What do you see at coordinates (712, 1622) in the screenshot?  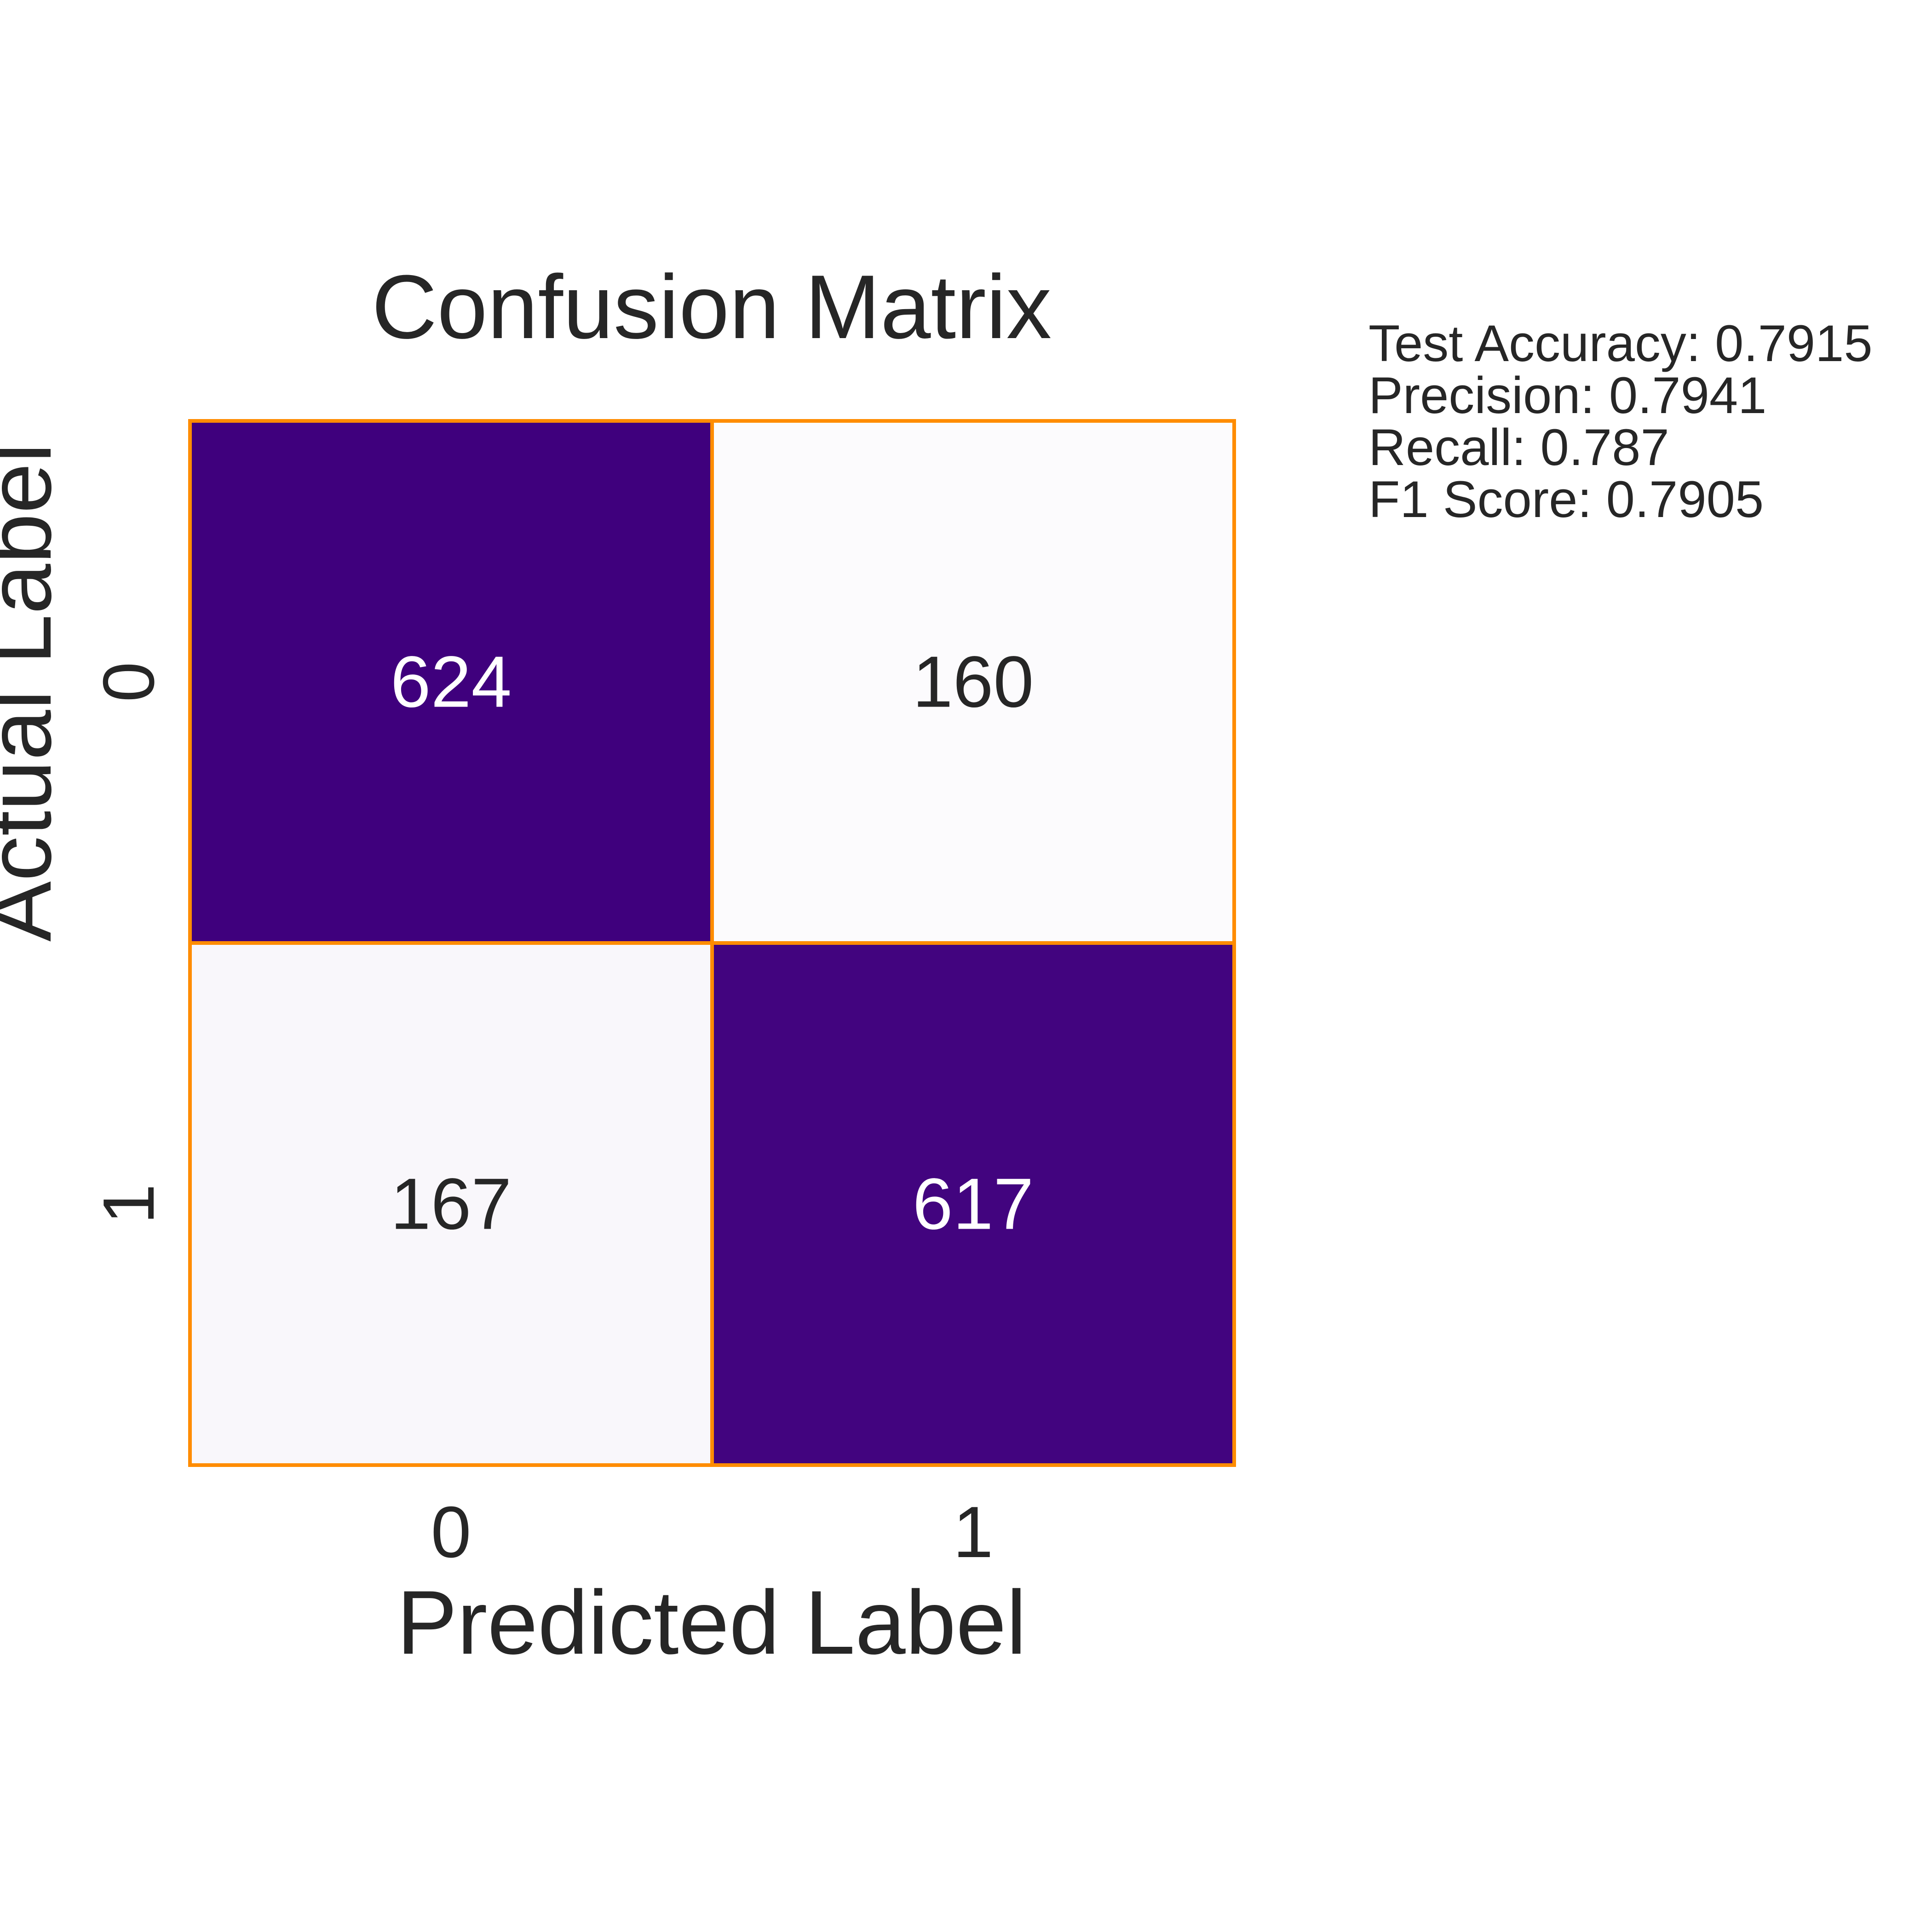 I see `x-axis-label: Predicted Label` at bounding box center [712, 1622].